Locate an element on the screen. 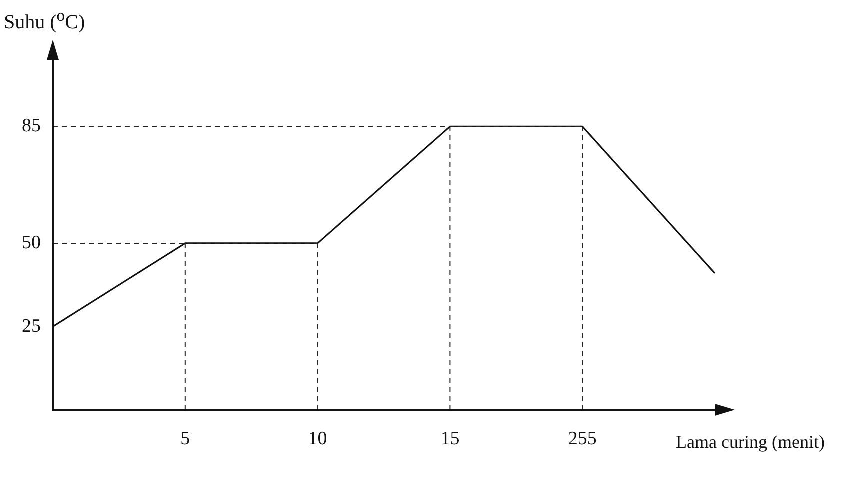 The image size is (865, 489). x-tick-label: 10 is located at coordinates (318, 439).